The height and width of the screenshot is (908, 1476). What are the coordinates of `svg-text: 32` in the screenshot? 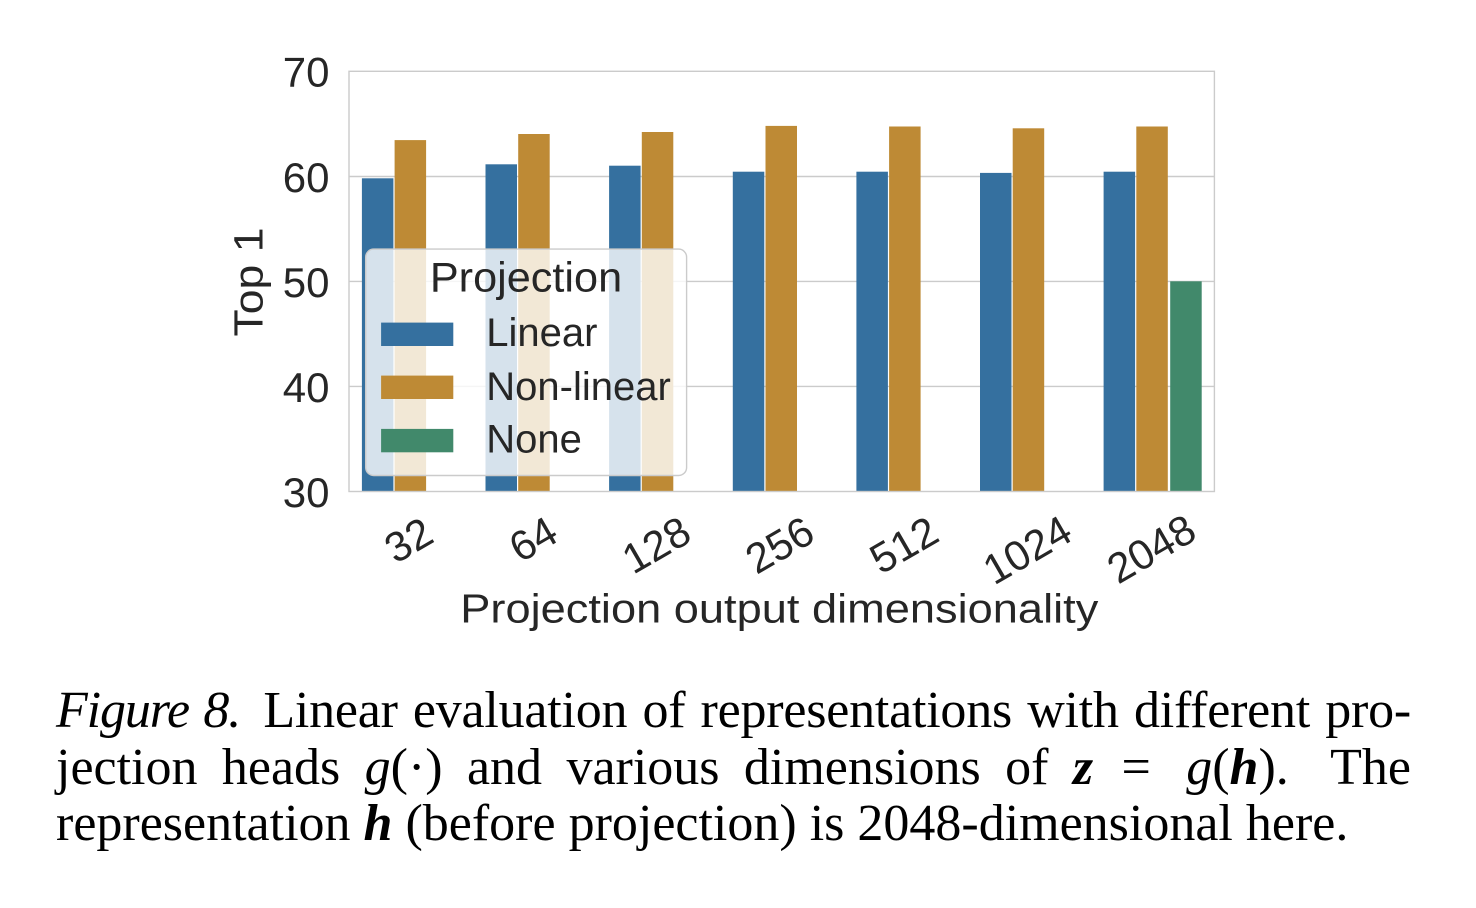 It's located at (409, 540).